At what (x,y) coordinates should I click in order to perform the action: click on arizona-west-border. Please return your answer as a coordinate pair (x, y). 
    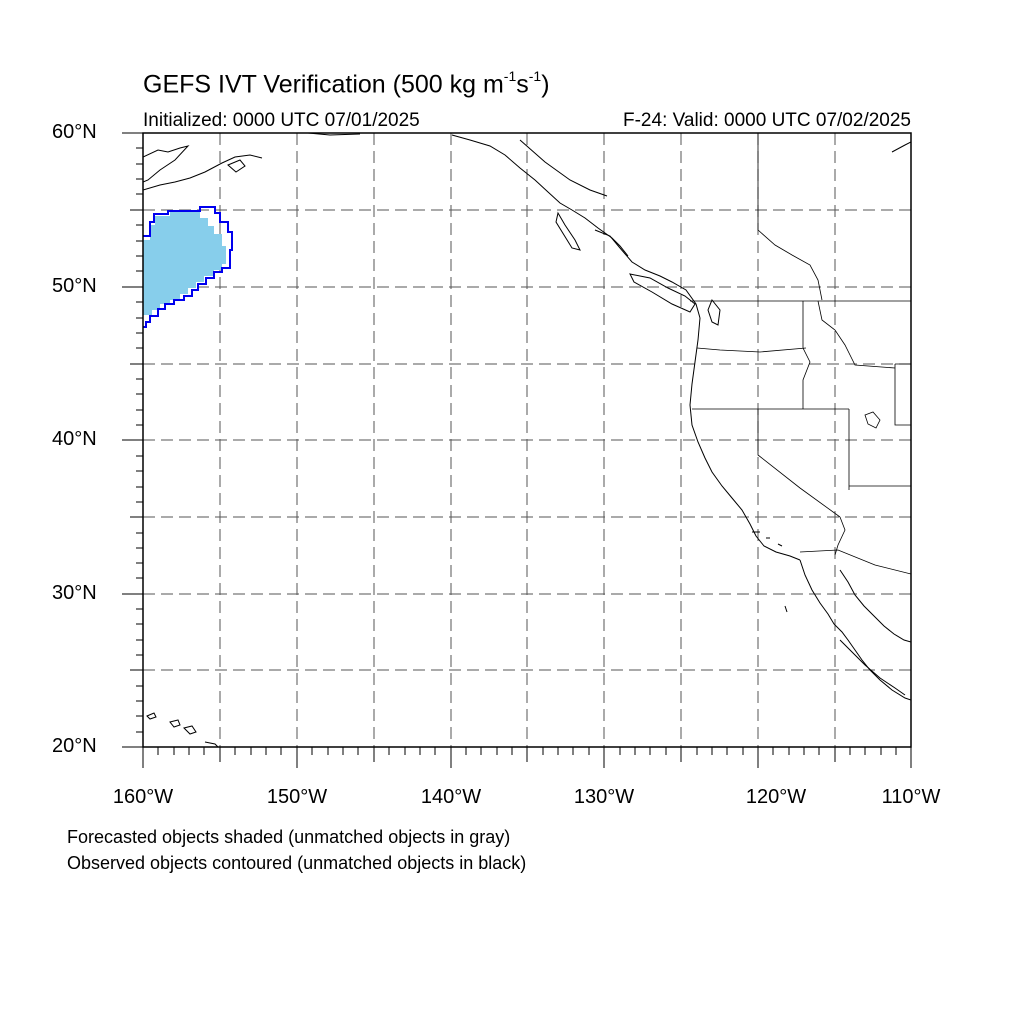
    Looking at the image, I should click on (840, 536).